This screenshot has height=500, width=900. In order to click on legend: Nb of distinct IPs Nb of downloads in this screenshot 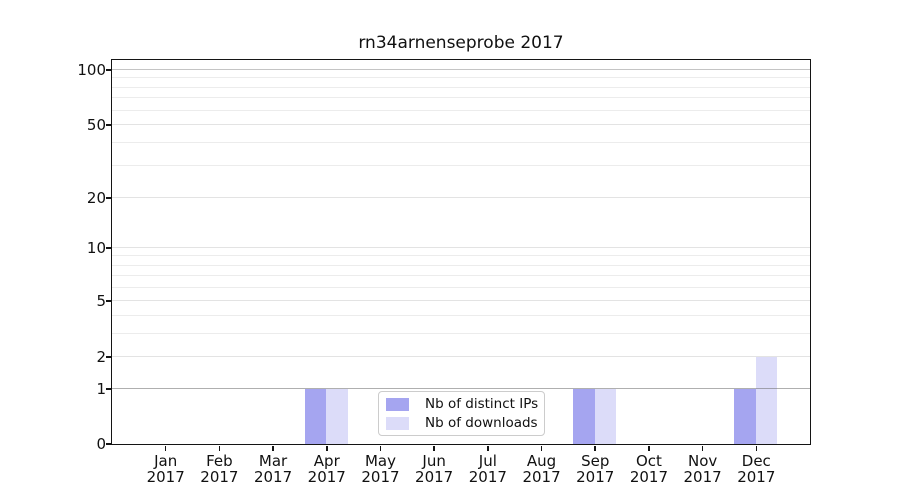, I will do `click(461, 413)`.